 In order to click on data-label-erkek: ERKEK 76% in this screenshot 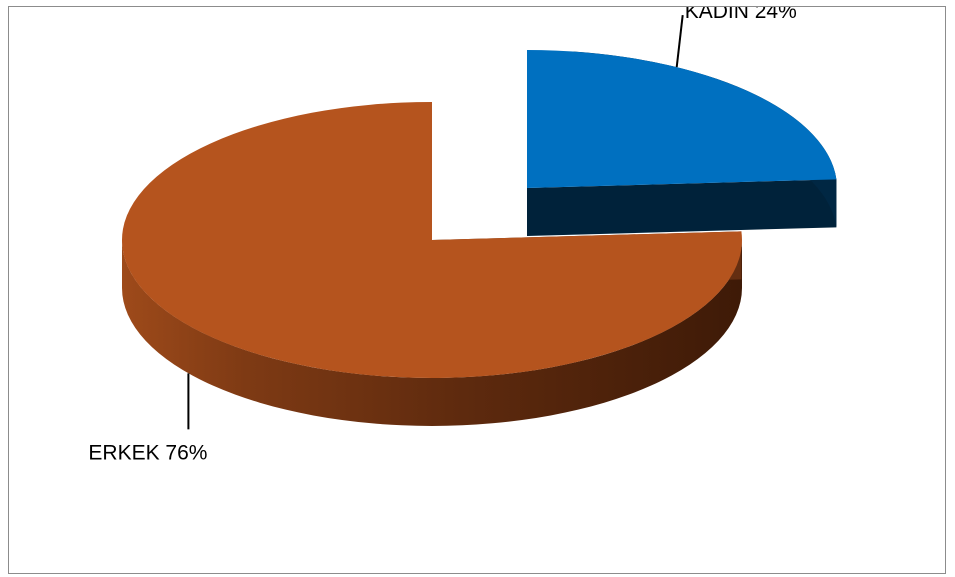, I will do `click(147, 452)`.